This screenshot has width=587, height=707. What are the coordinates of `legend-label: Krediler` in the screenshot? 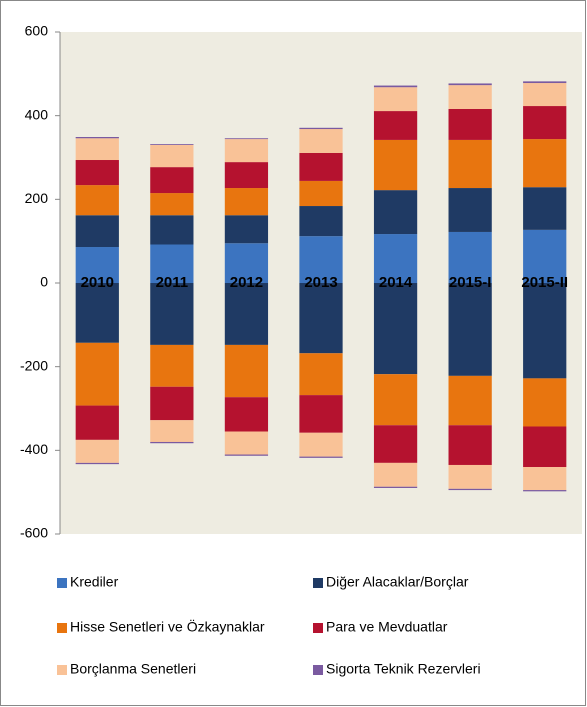 It's located at (94, 582).